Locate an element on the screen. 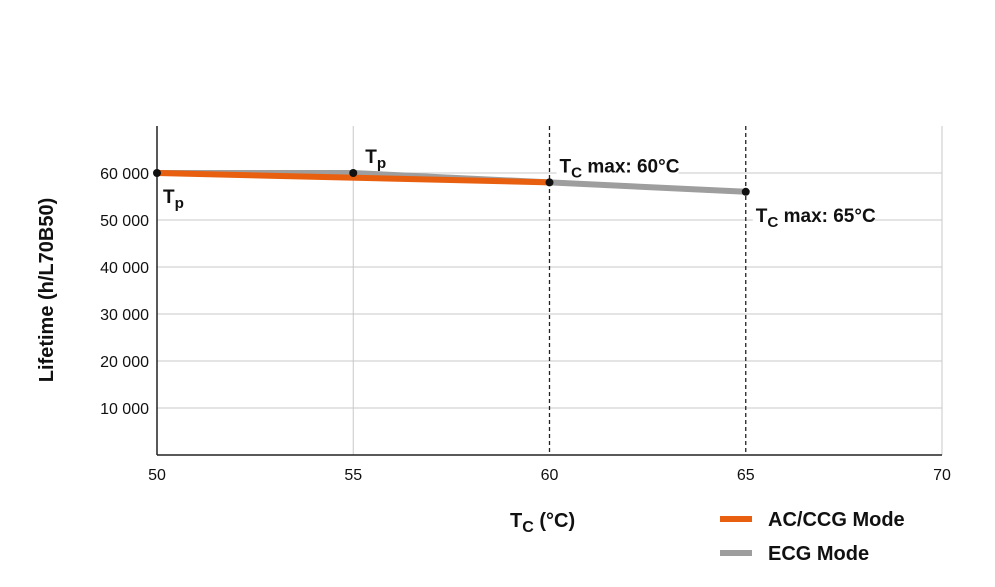  y-tick-label: 30 000 is located at coordinates (124, 315).